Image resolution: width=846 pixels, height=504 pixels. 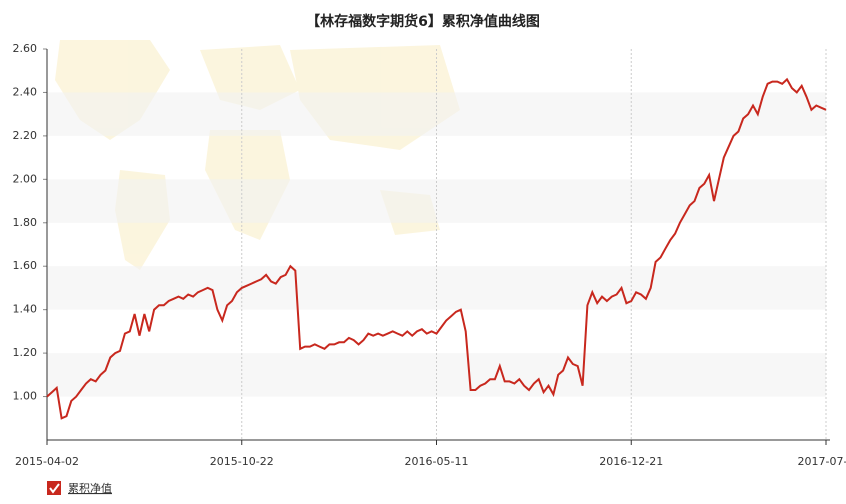 What do you see at coordinates (423, 21) in the screenshot?
I see `chart-title: 【林存福数字期货6】累积净值曲线图` at bounding box center [423, 21].